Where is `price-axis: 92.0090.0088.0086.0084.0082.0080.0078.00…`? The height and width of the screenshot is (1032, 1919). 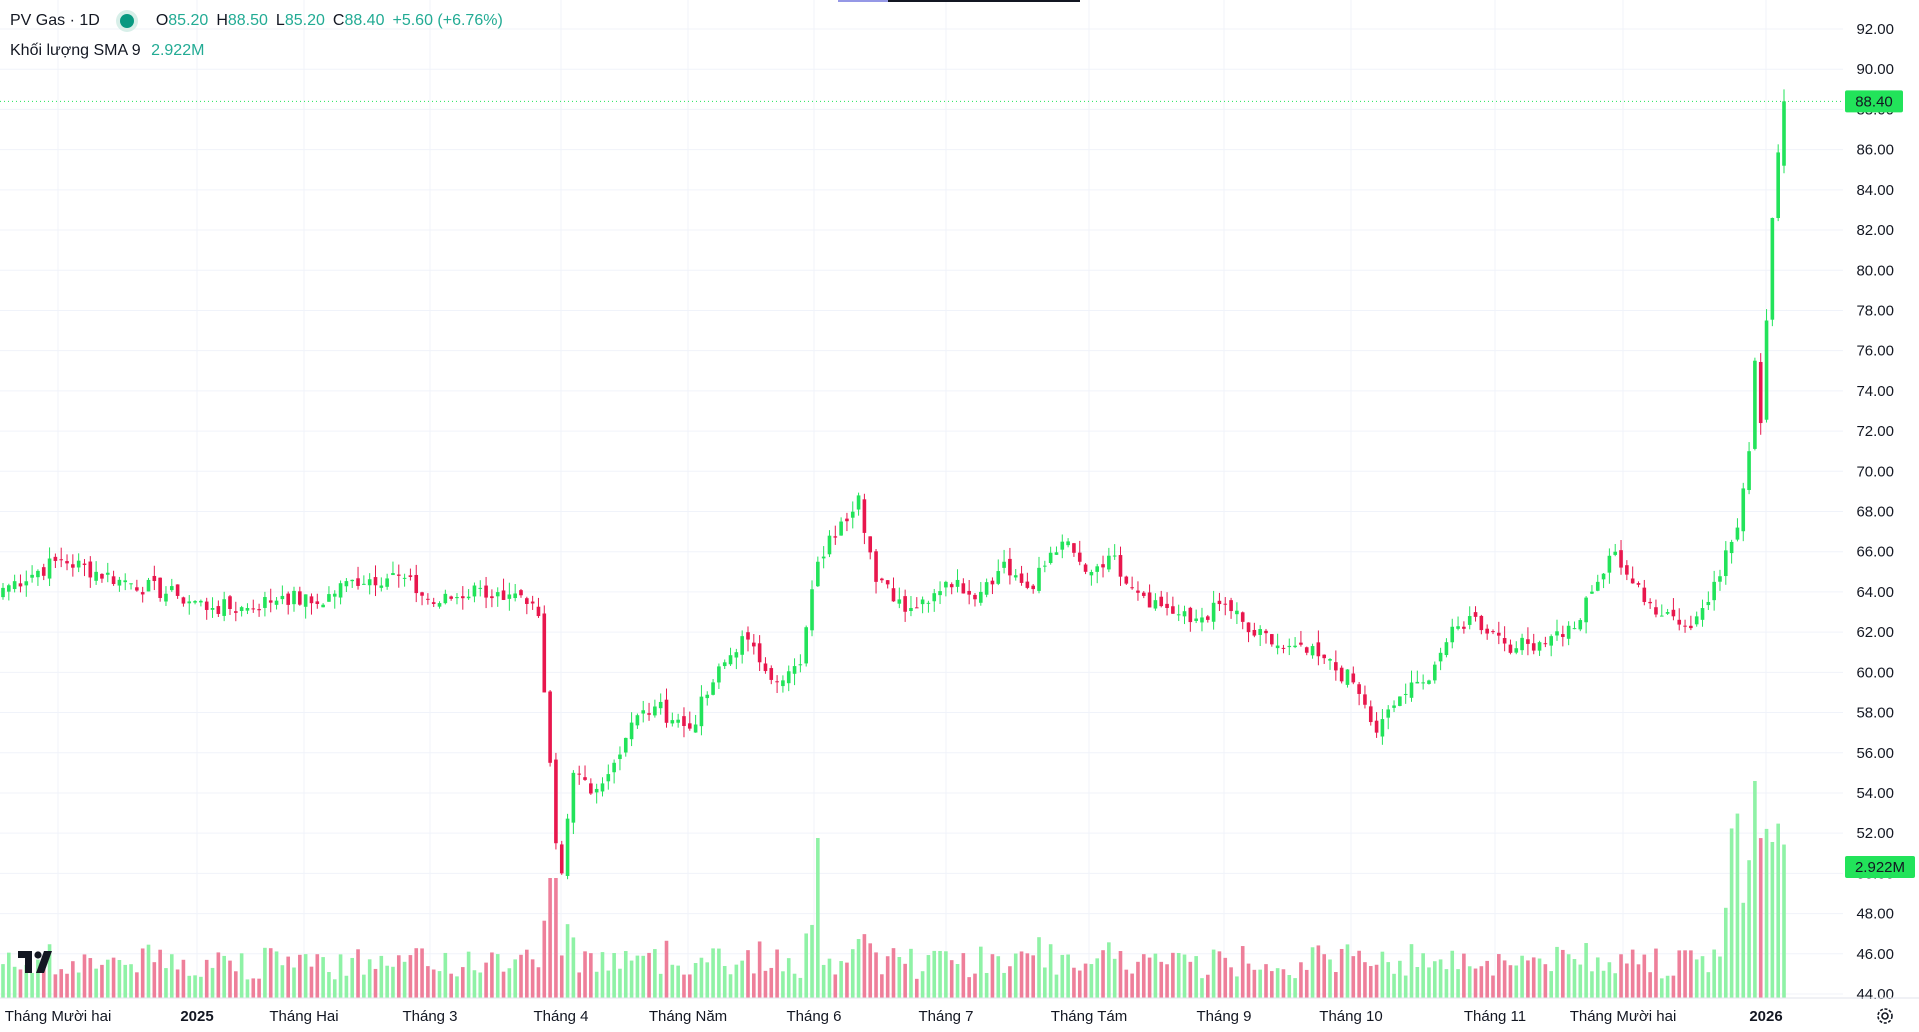
price-axis: 92.0090.0088.0086.0084.0082.0080.0078.00… is located at coordinates (1875, 512).